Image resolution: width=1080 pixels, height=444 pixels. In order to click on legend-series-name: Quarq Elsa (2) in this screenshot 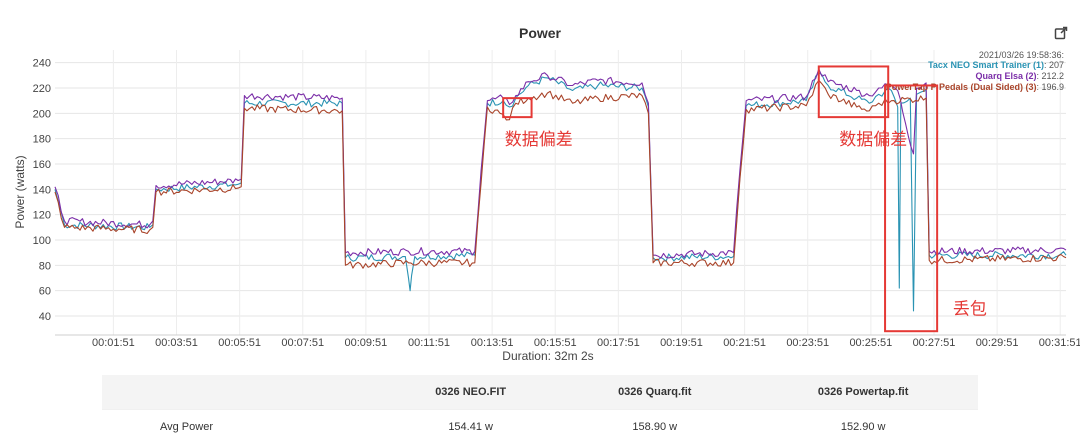, I will do `click(1005, 76)`.